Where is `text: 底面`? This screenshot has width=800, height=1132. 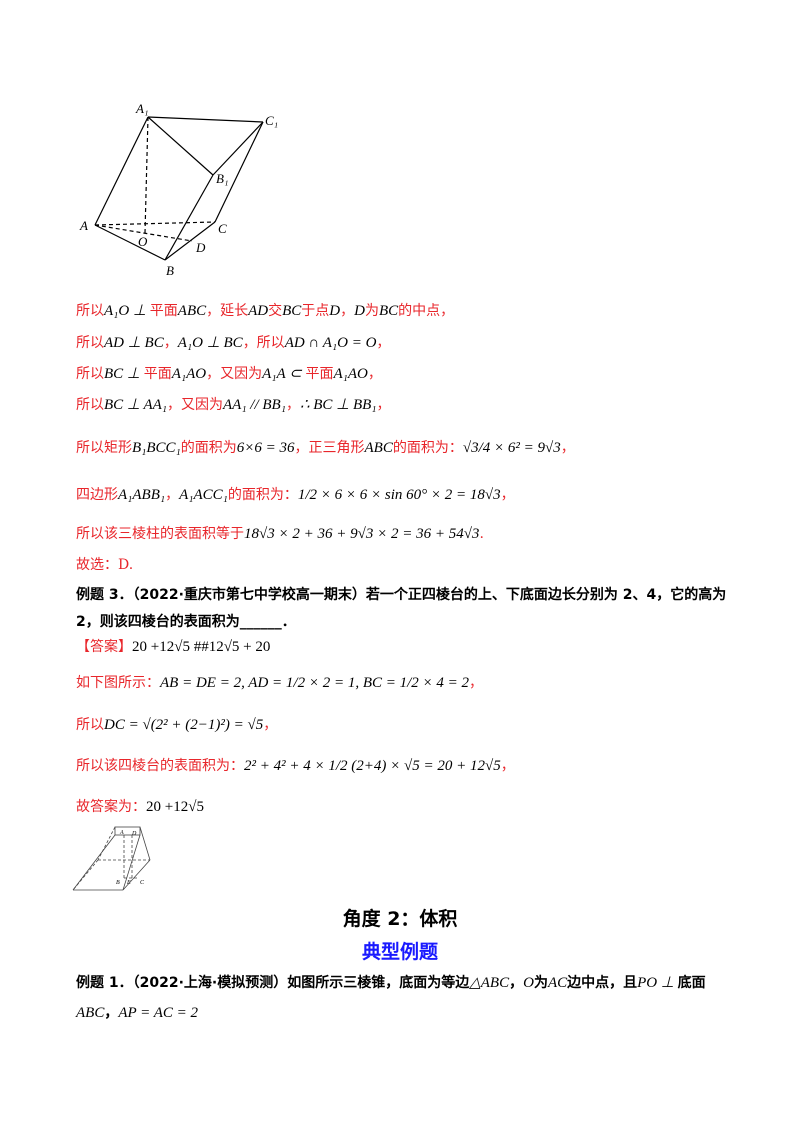
text: 底面 is located at coordinates (691, 983).